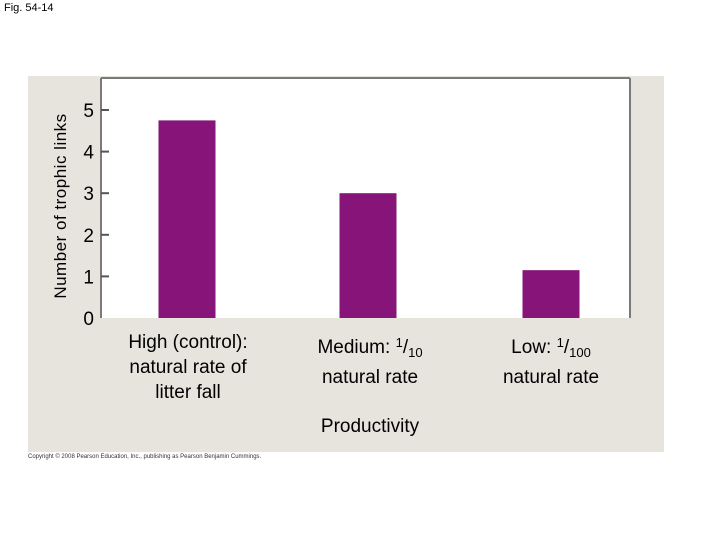  I want to click on category-label-low: Low: 1/100 natural rate, so click(551, 360).